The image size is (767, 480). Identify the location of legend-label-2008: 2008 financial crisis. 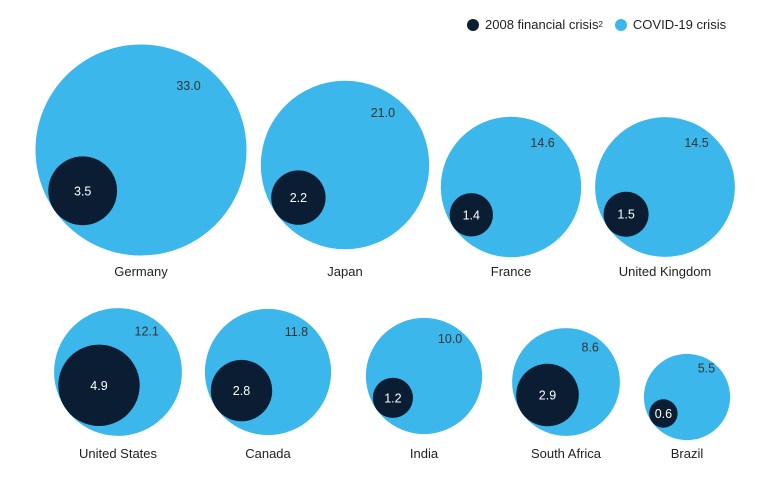
(542, 24).